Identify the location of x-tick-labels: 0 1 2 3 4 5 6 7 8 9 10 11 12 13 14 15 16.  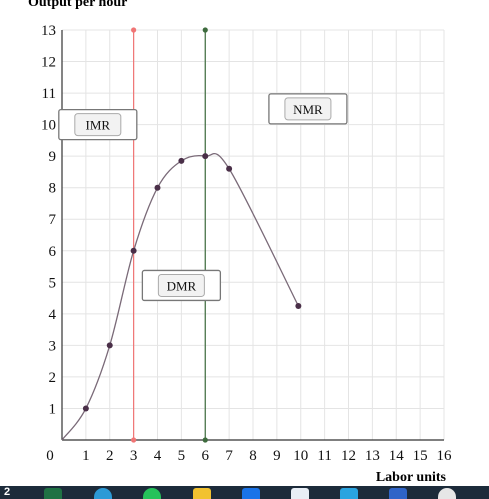
(249, 456).